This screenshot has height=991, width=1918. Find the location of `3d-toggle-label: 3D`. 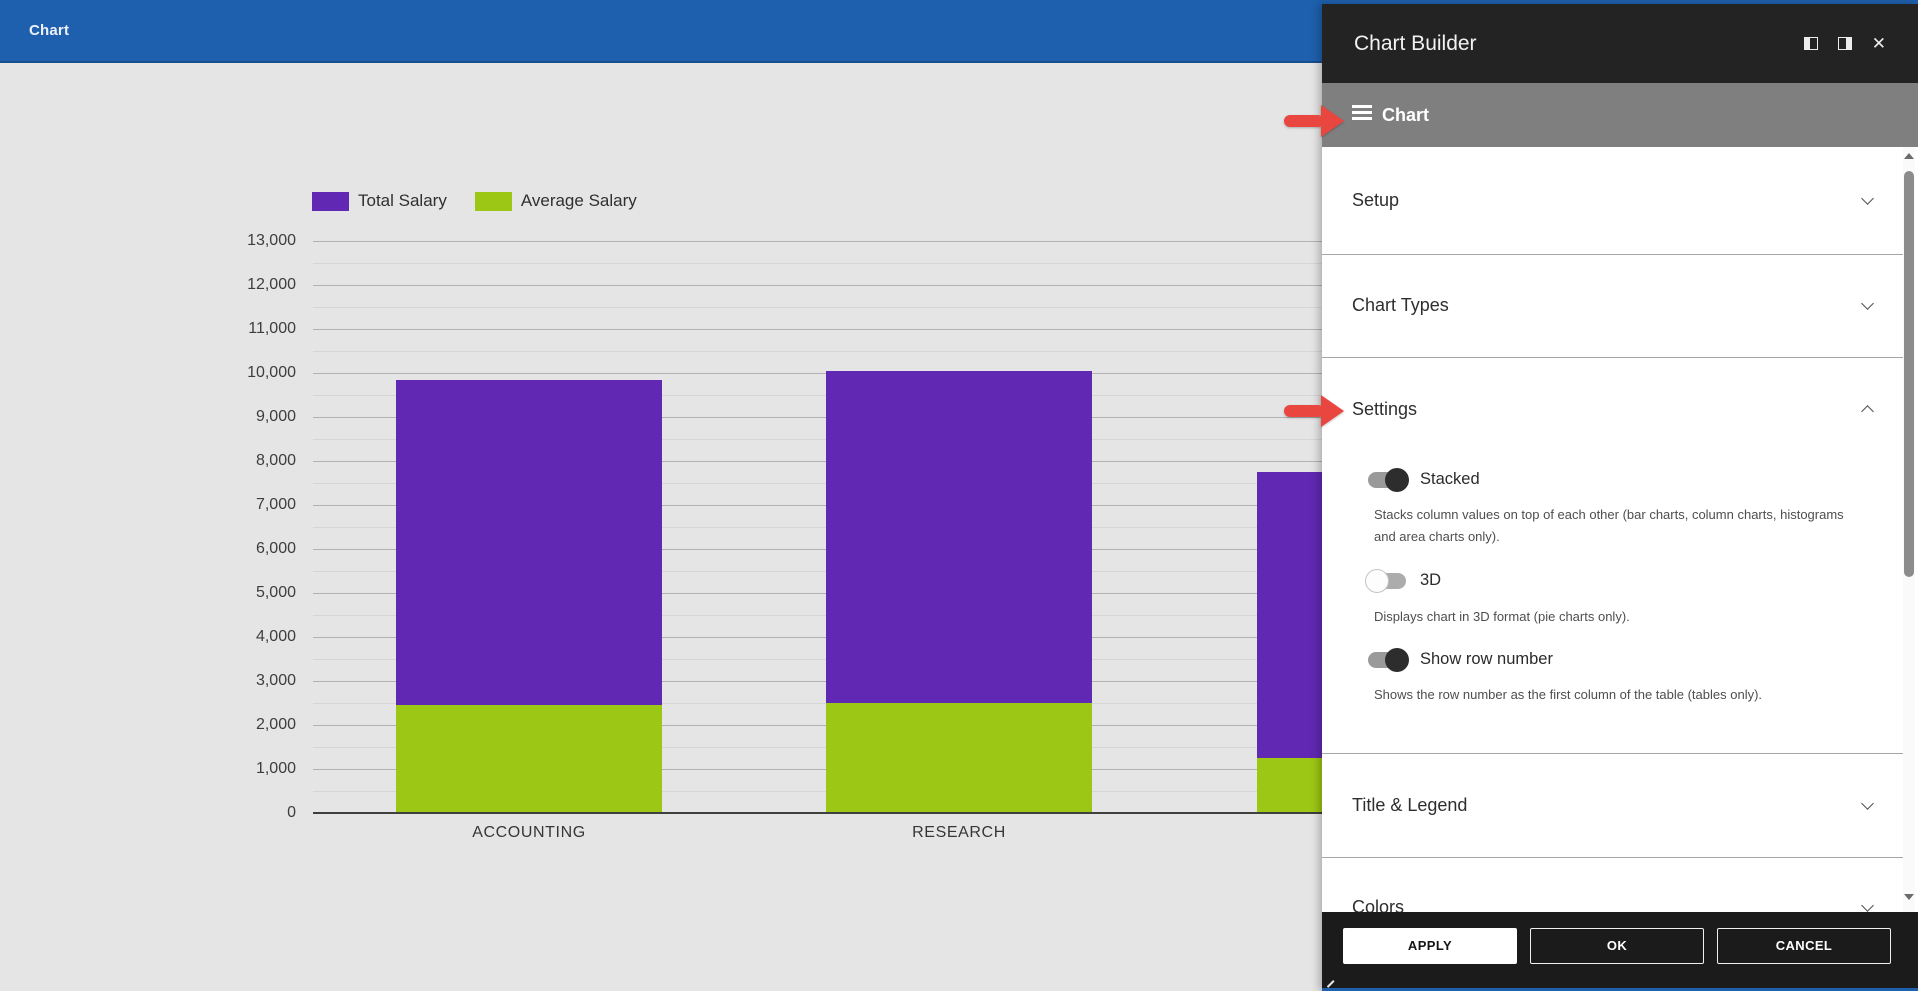

3d-toggle-label: 3D is located at coordinates (1431, 580).